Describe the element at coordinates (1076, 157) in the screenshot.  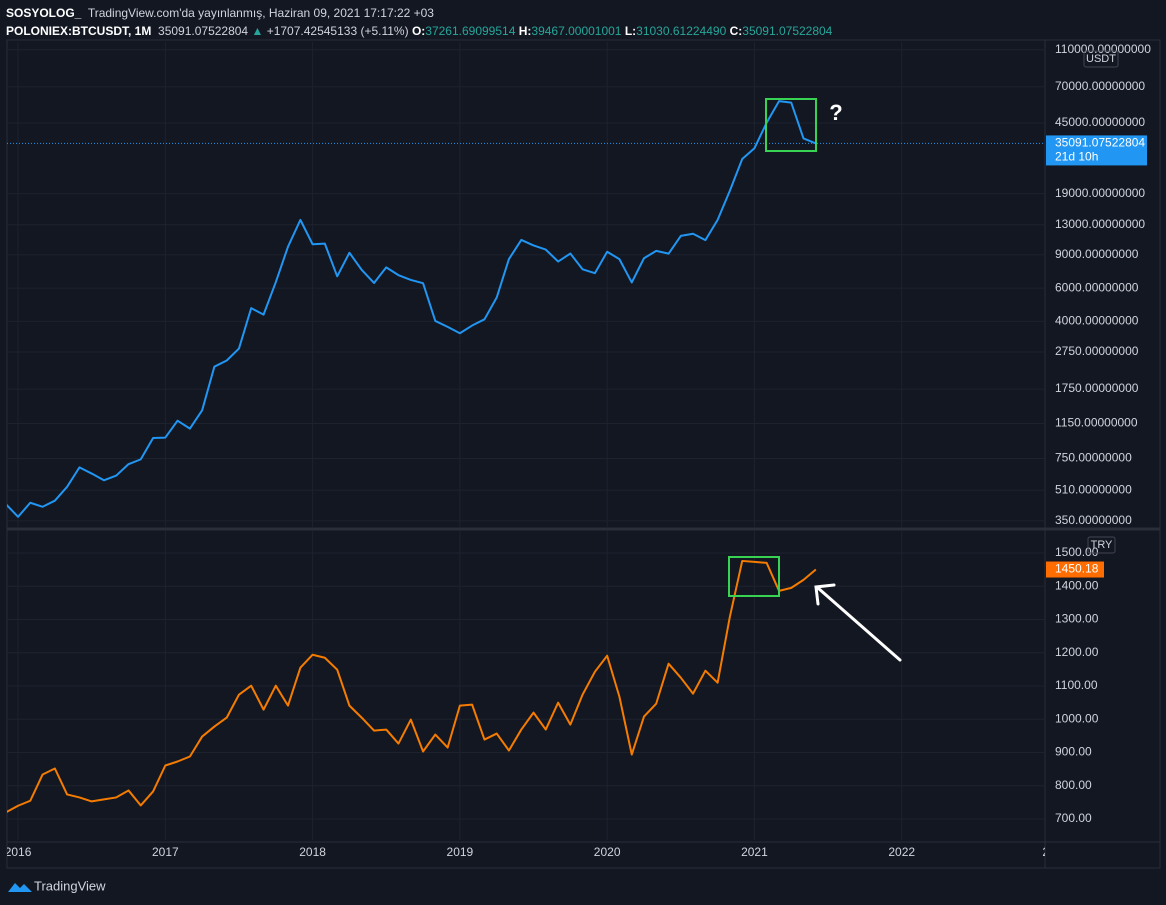
I see `countdown: 21d 10h` at that location.